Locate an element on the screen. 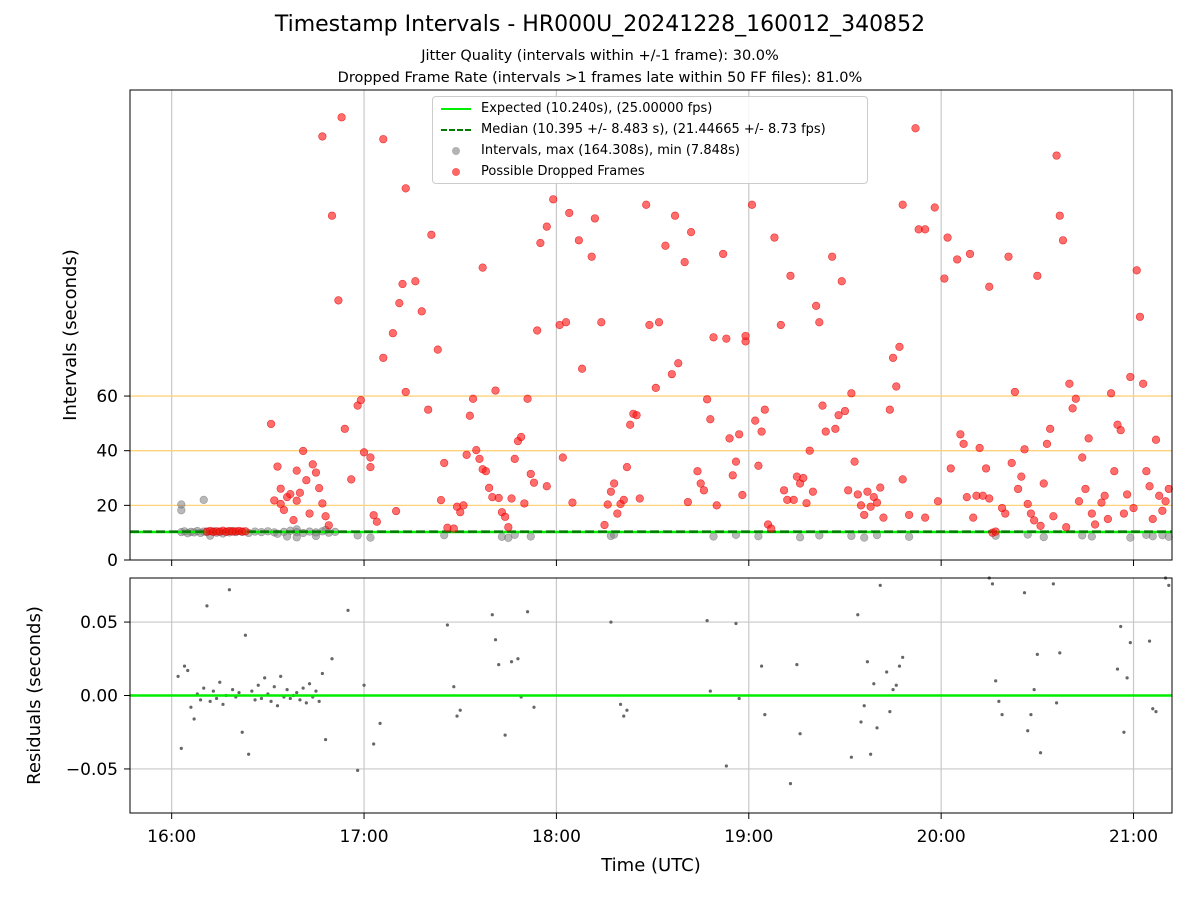  intervals-y-axis-label: Intervals (seconds) is located at coordinates (70, 335).